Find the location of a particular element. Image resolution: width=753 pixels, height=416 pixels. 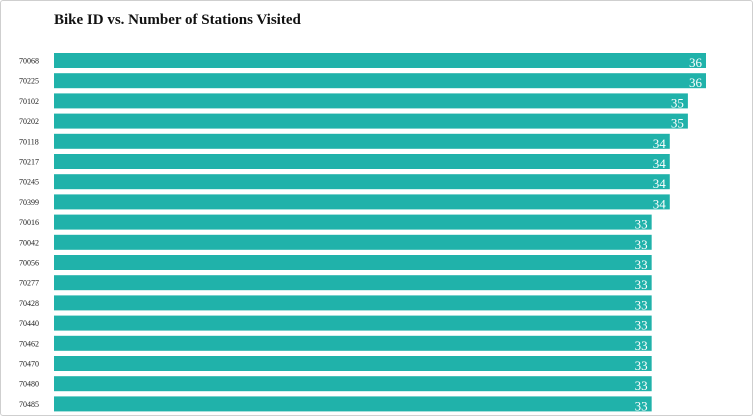

y-tick-label: 70068 is located at coordinates (29, 61).